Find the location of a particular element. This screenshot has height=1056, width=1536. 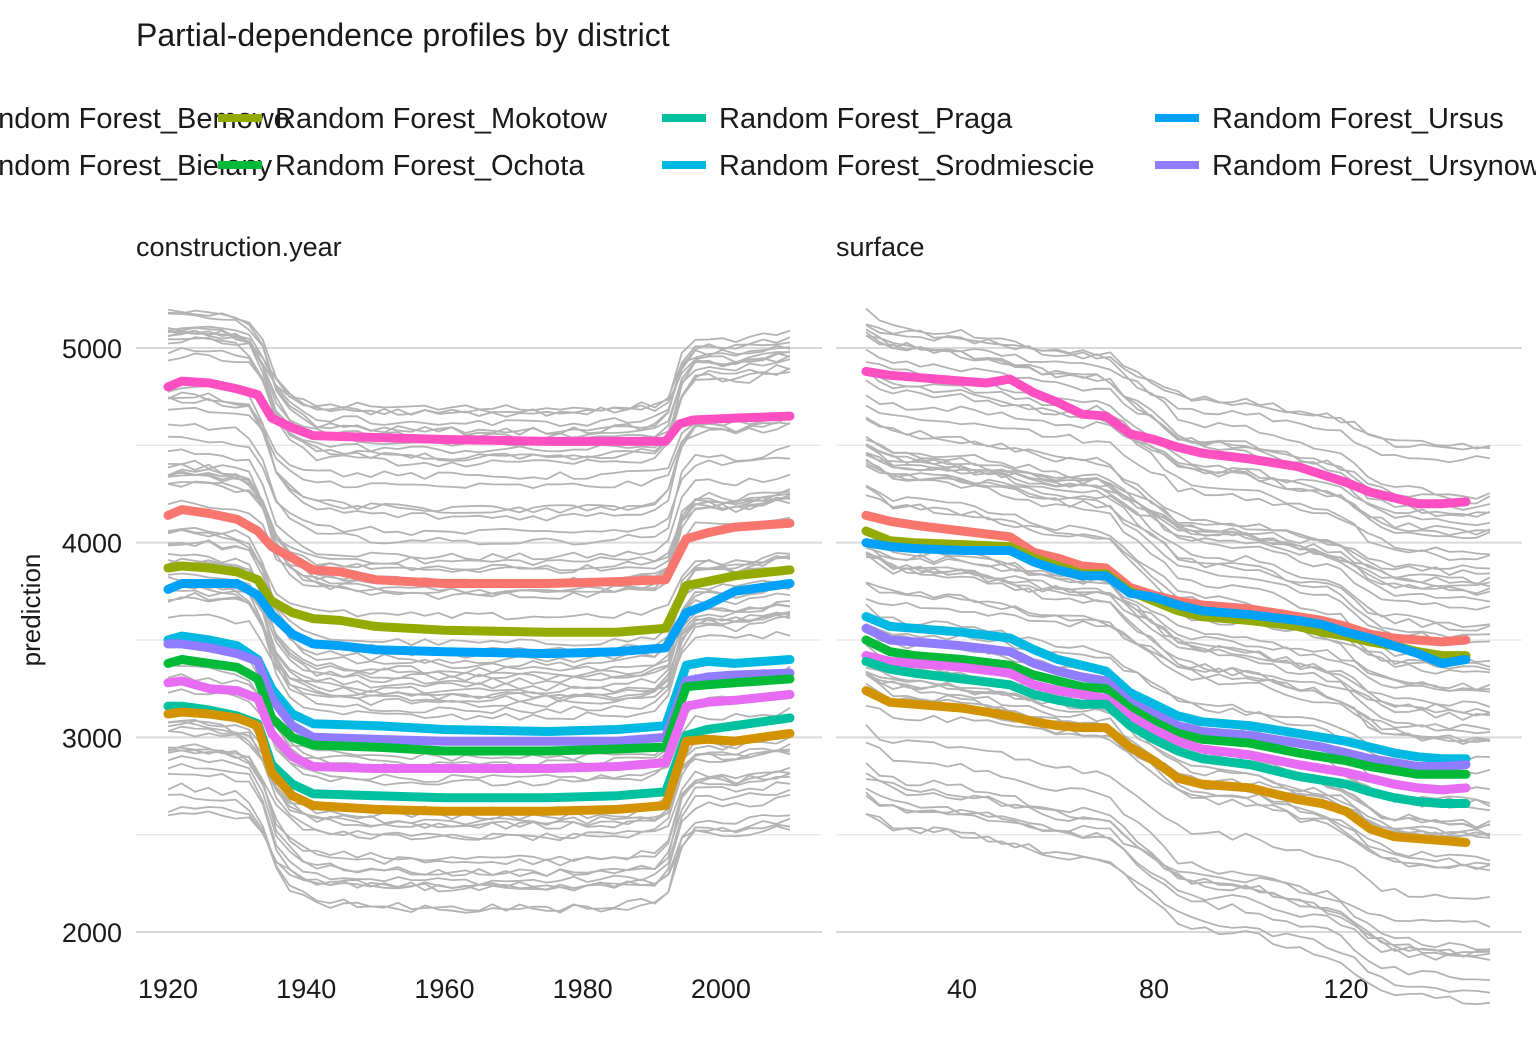

panel-strip-label: surface is located at coordinates (880, 247).